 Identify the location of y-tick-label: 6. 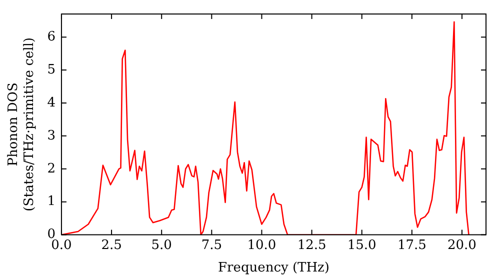
(51, 36).